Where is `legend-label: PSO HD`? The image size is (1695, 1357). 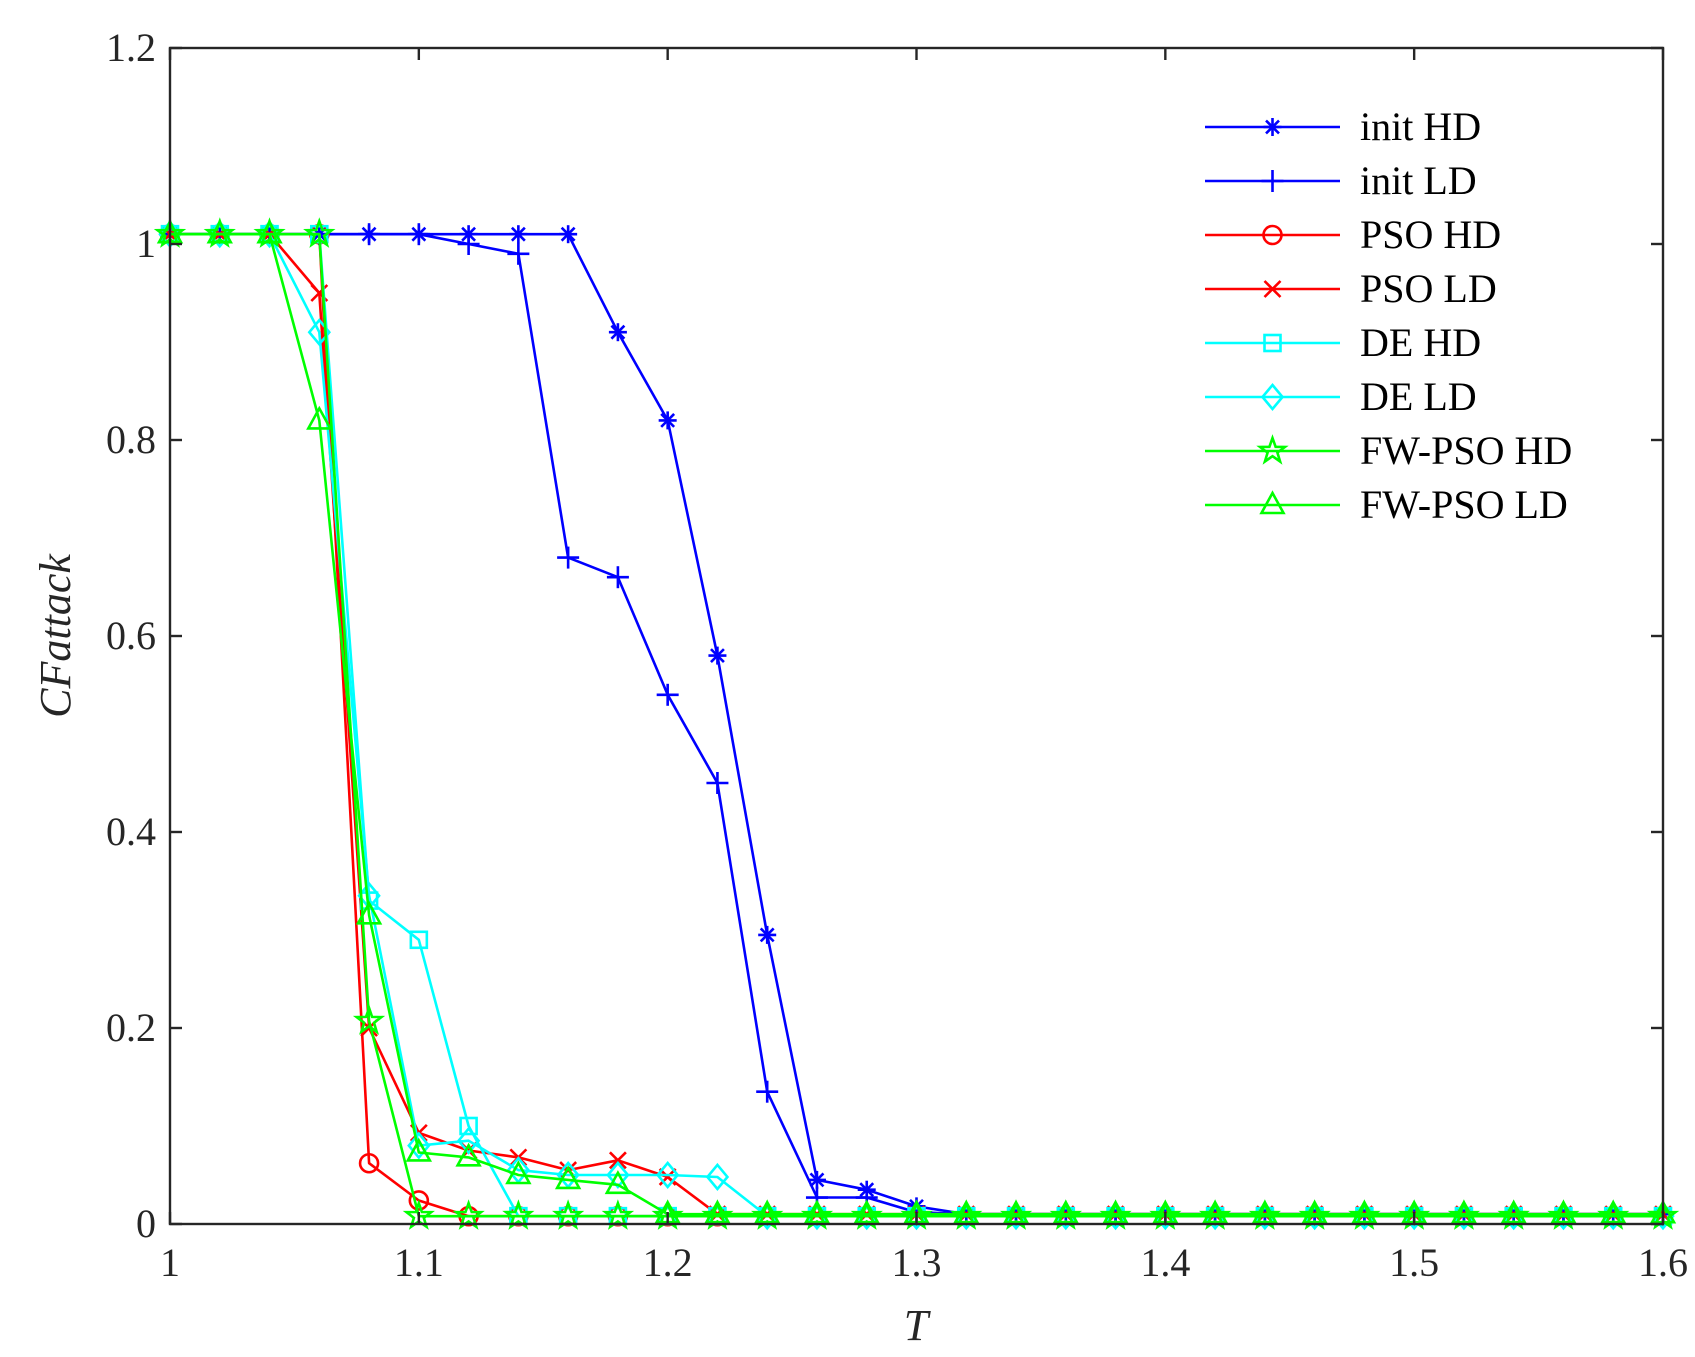
legend-label: PSO HD is located at coordinates (1430, 234).